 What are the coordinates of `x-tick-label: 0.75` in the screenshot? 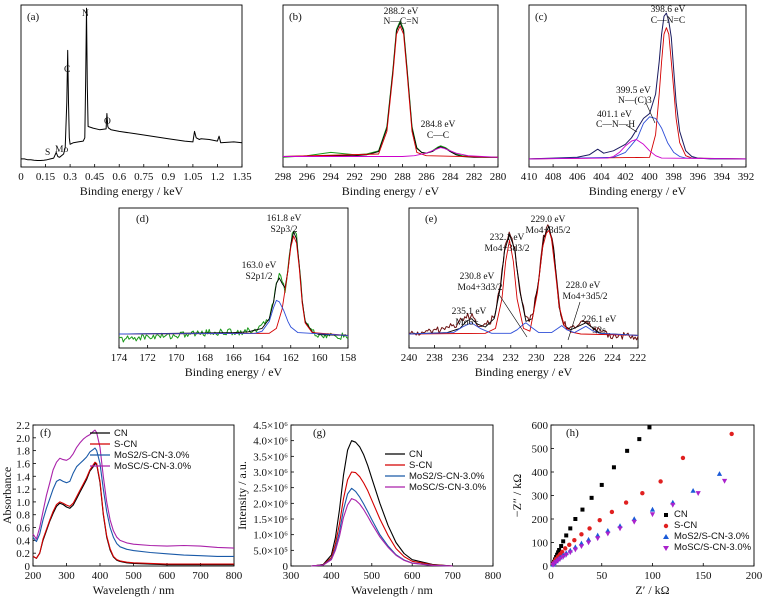 It's located at (144, 177).